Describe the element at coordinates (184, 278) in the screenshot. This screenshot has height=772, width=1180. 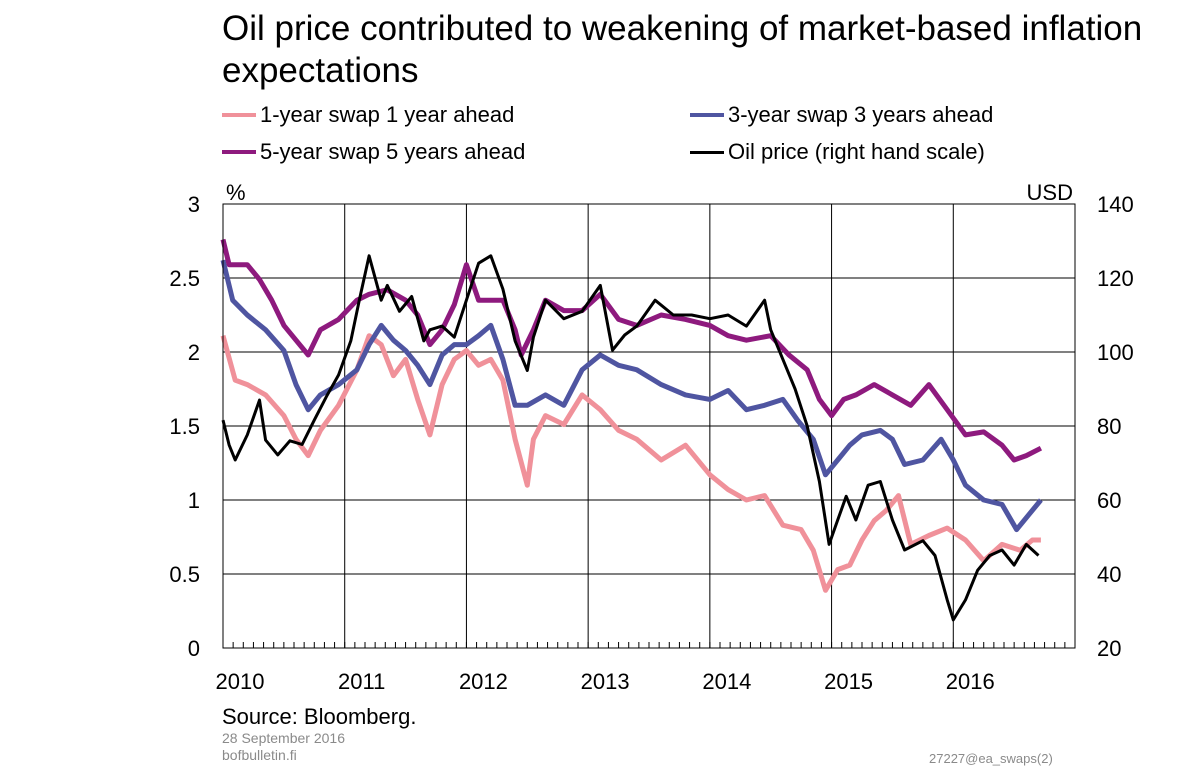
I see `left-tick-label: 2.5` at that location.